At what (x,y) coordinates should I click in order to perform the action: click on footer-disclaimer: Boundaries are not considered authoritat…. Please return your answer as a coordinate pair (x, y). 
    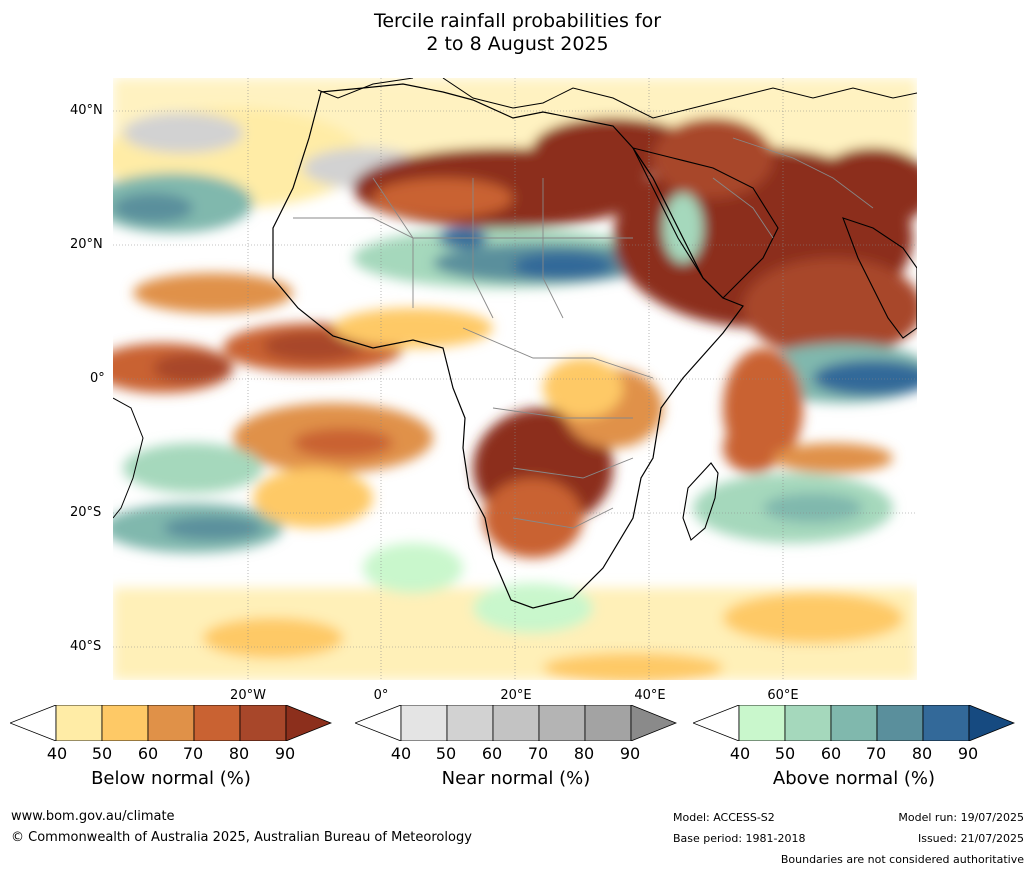
    Looking at the image, I should click on (902, 859).